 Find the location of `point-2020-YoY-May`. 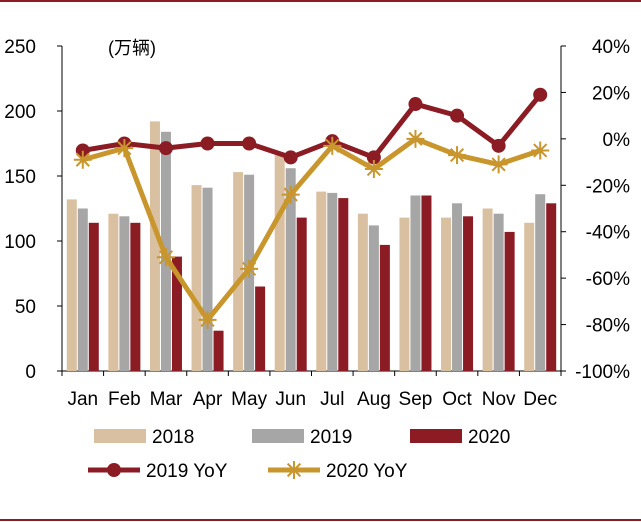

point-2020-YoY-May is located at coordinates (249, 268).